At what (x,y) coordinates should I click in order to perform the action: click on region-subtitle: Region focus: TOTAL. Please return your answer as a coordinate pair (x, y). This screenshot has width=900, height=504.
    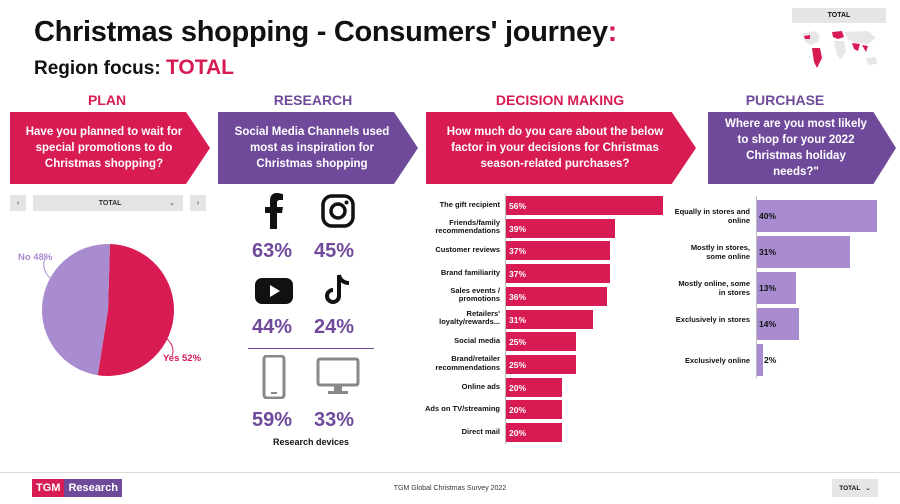
    Looking at the image, I should click on (134, 68).